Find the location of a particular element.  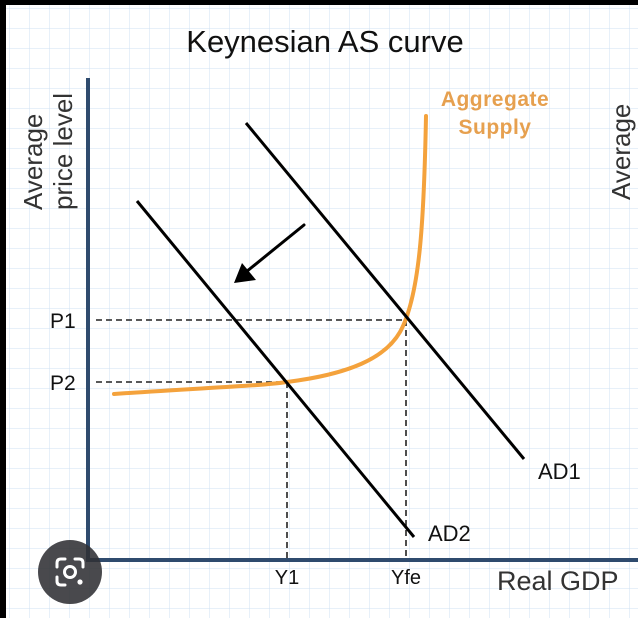

y-axis-label-line2: price level is located at coordinates (63, 151).